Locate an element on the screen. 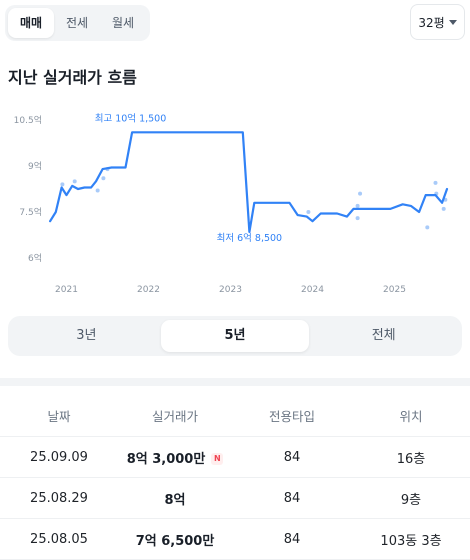 The width and height of the screenshot is (470, 560). row-location: 9층 is located at coordinates (411, 500).